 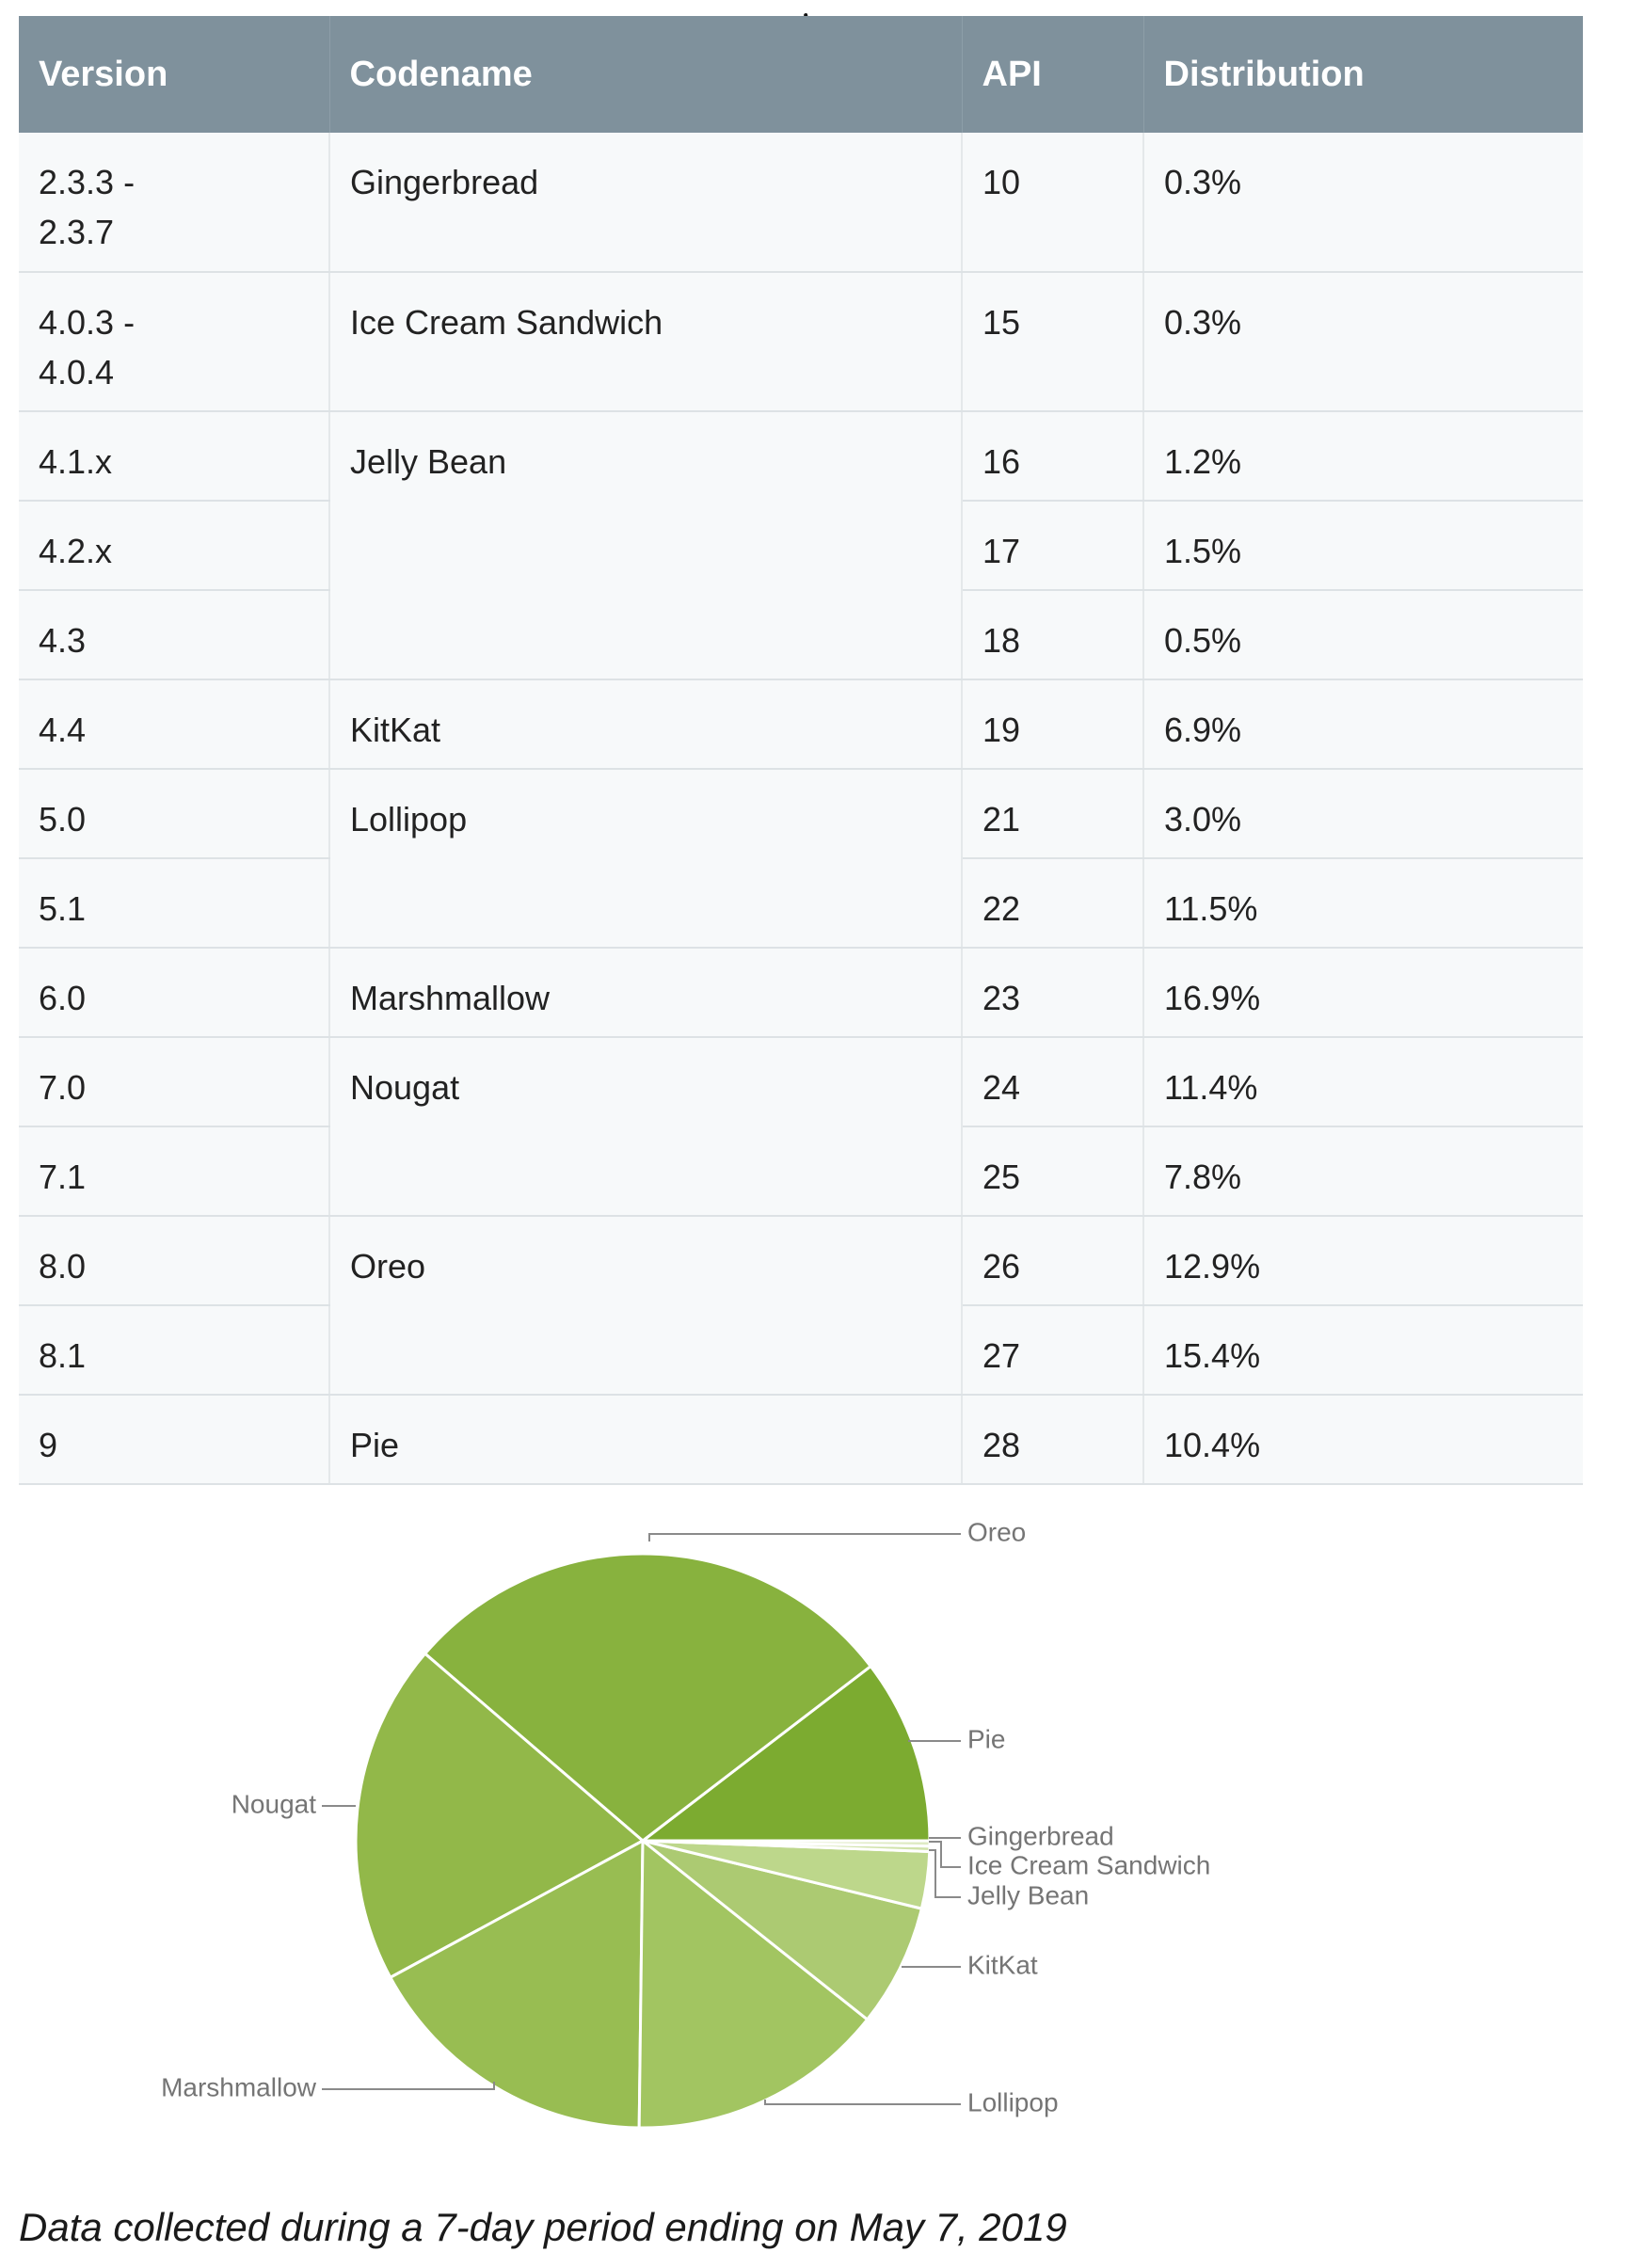 What do you see at coordinates (63, 908) in the screenshot?
I see `version-link: 5.1` at bounding box center [63, 908].